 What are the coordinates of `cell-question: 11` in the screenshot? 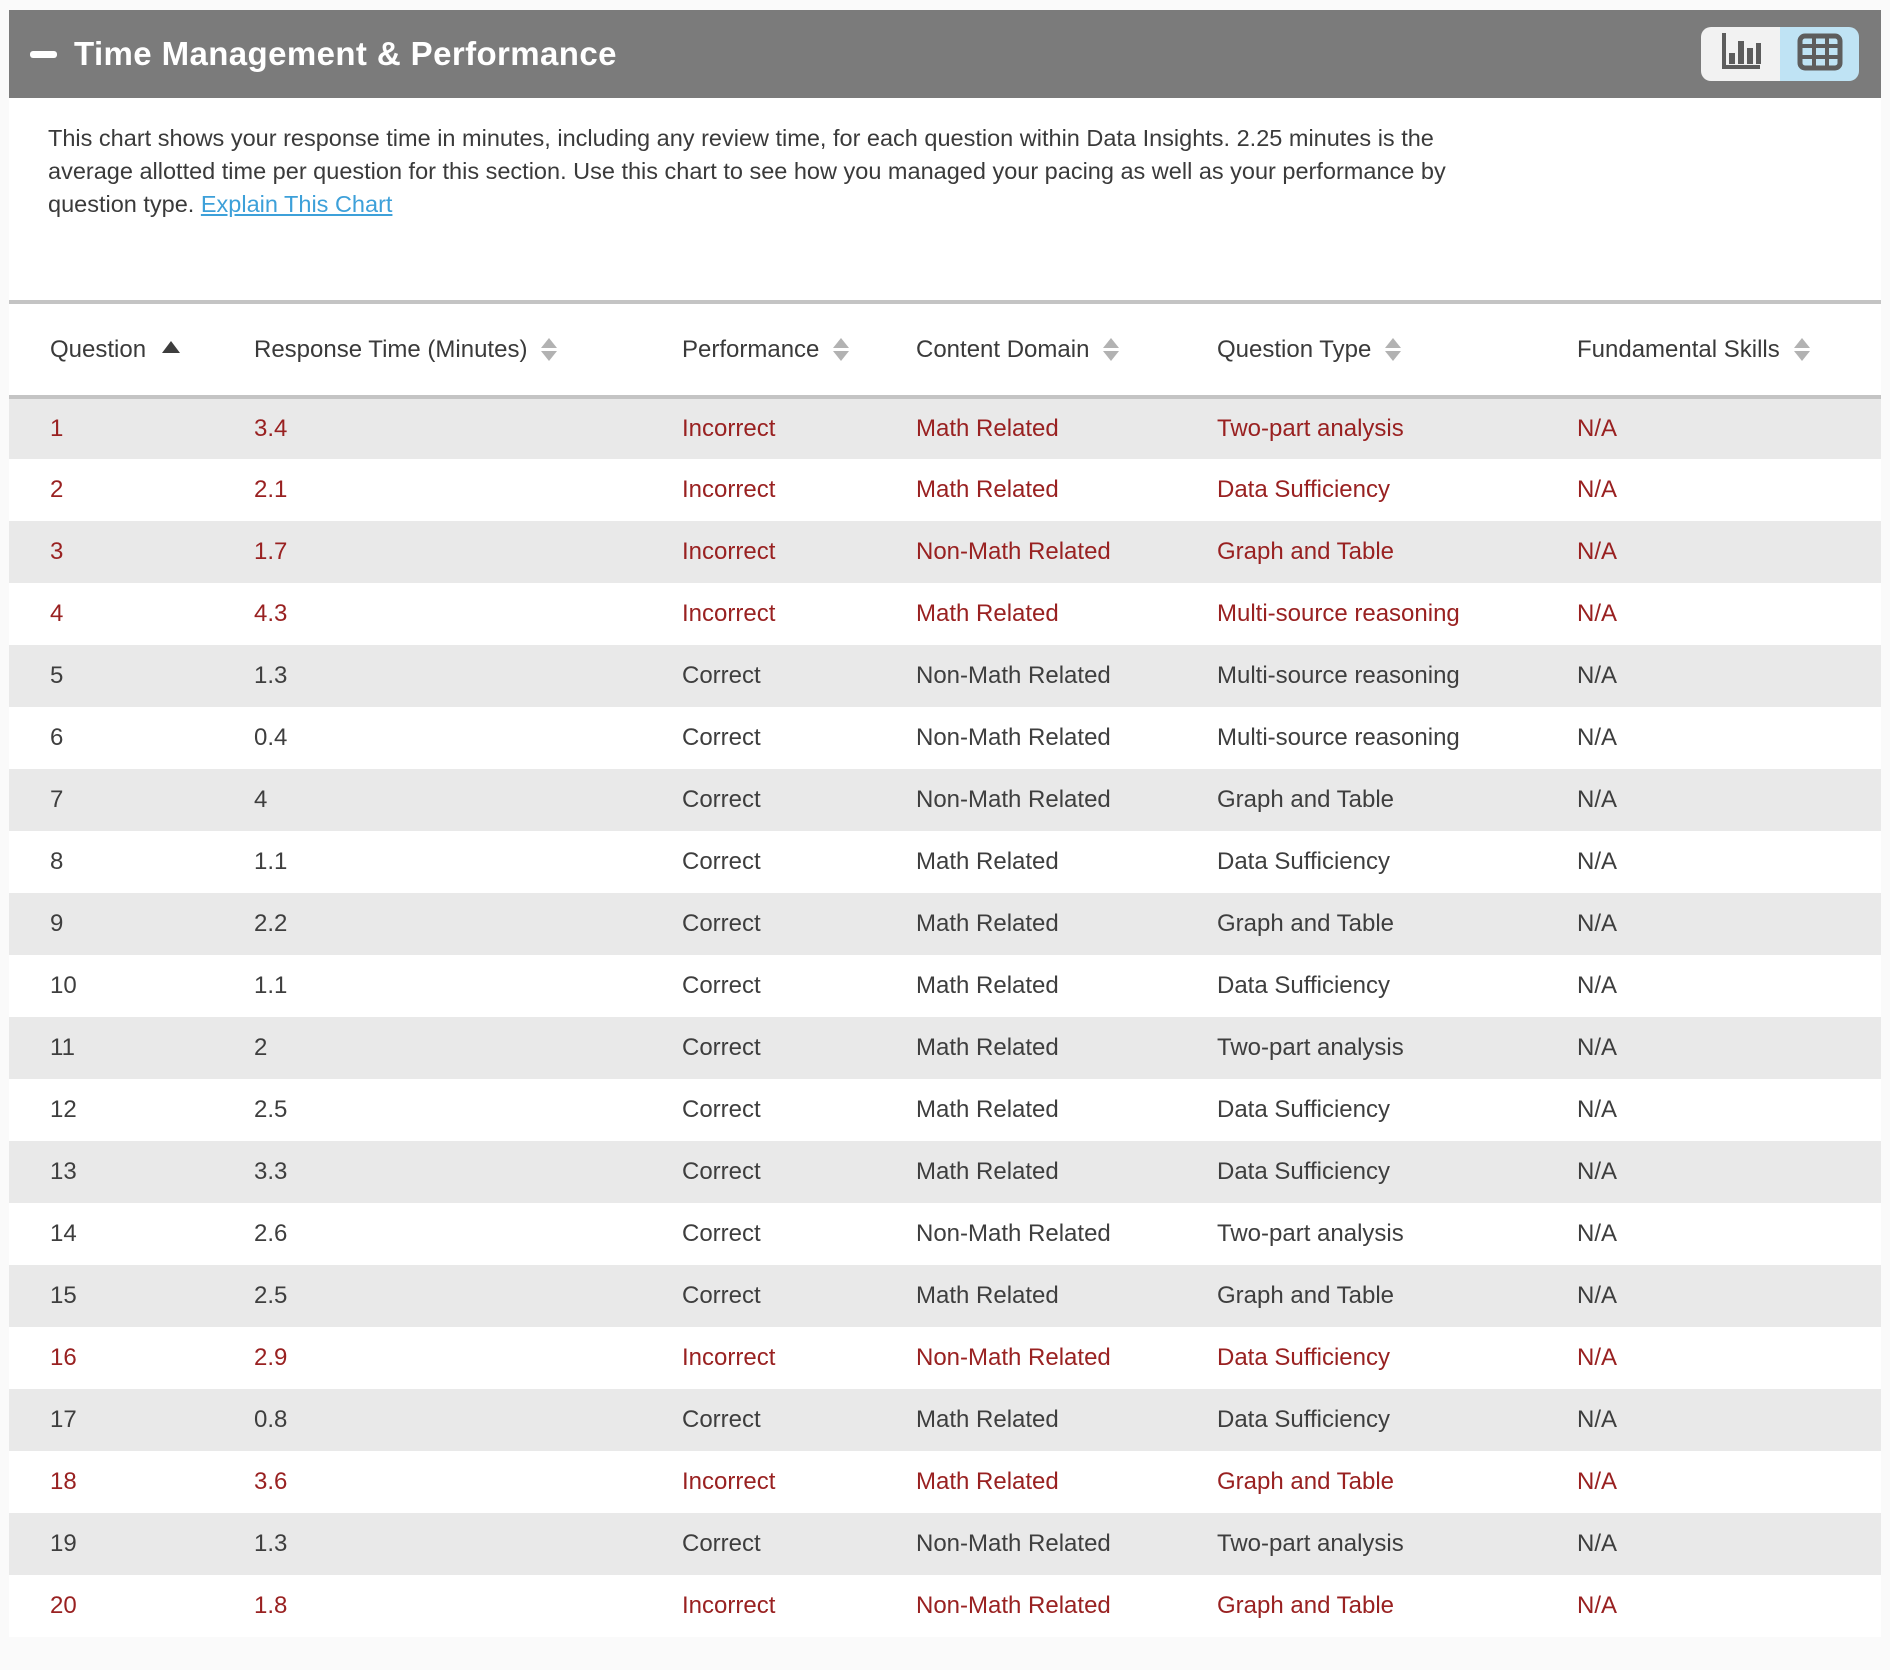 It's located at (62, 1047).